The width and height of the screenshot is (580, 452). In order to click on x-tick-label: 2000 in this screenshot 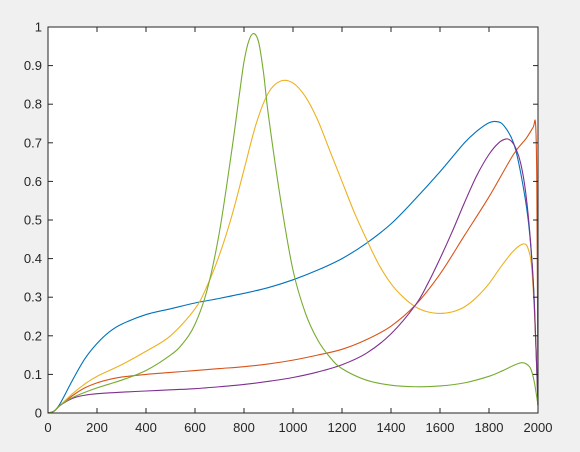, I will do `click(538, 427)`.